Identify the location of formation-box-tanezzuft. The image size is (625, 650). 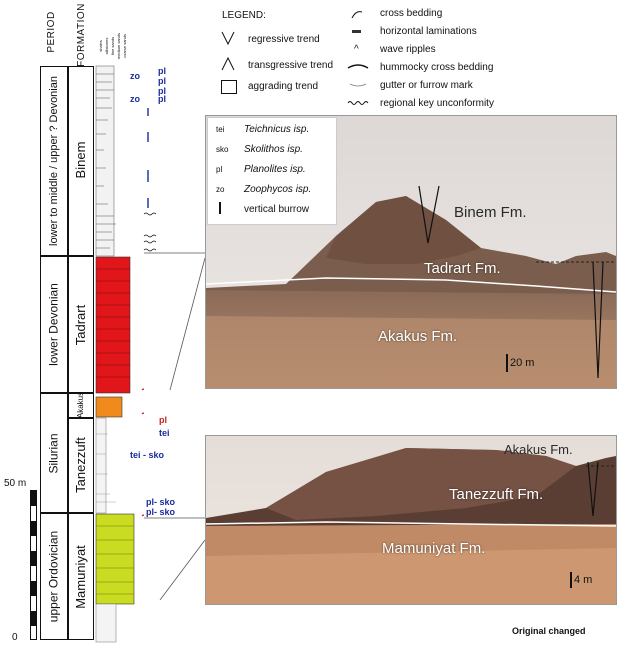
(81, 465).